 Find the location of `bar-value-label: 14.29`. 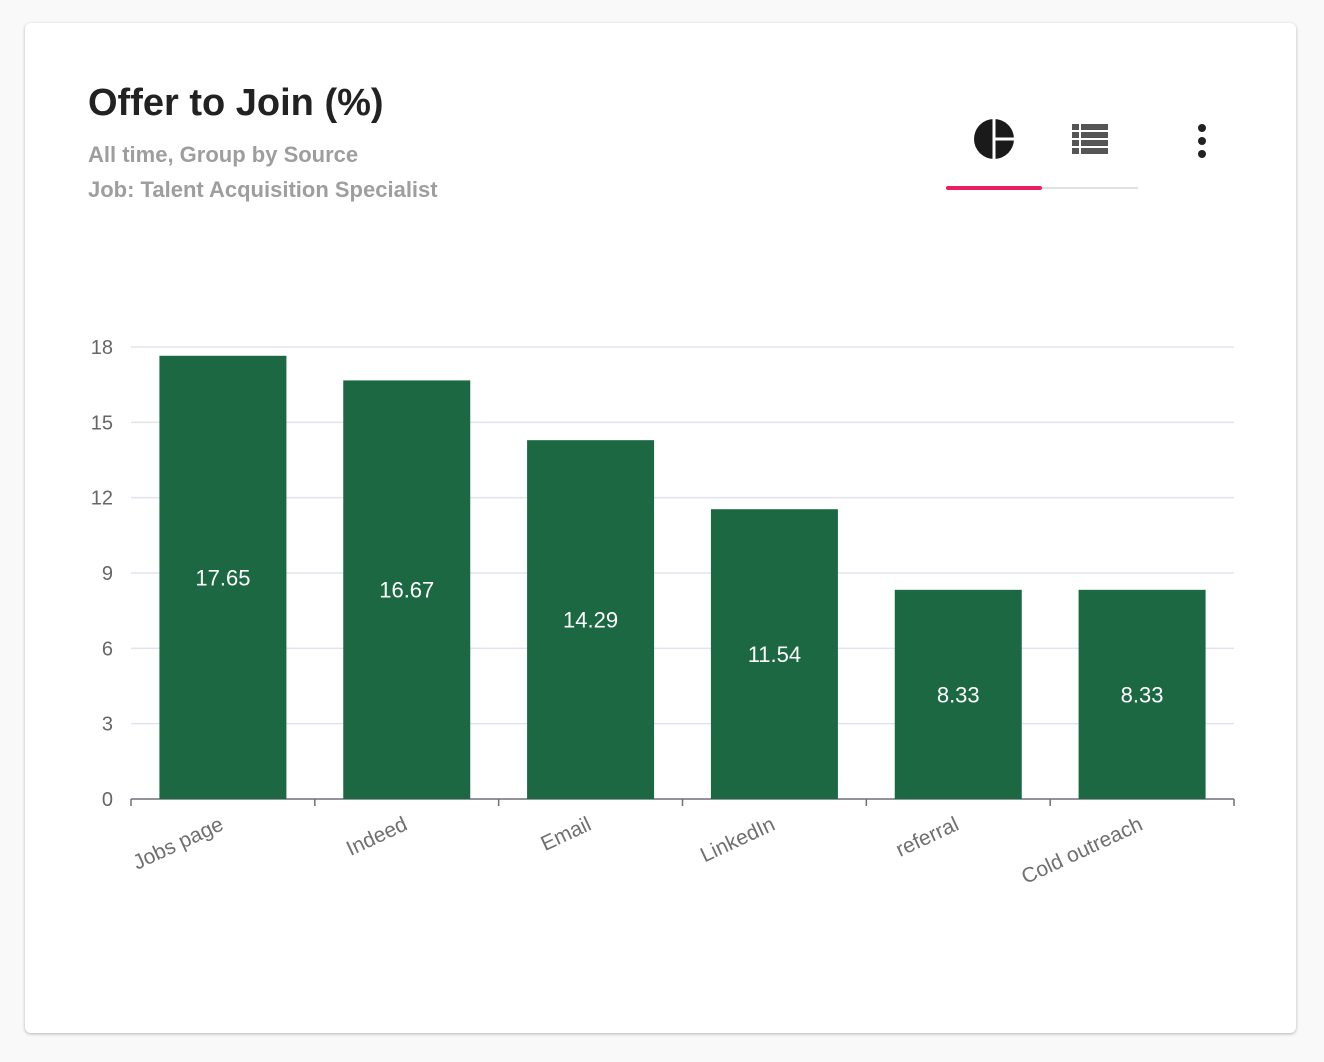

bar-value-label: 14.29 is located at coordinates (590, 620).